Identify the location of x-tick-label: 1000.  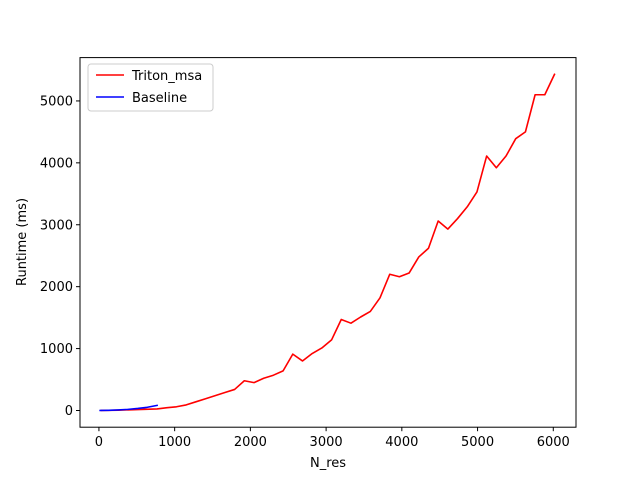
(174, 442).